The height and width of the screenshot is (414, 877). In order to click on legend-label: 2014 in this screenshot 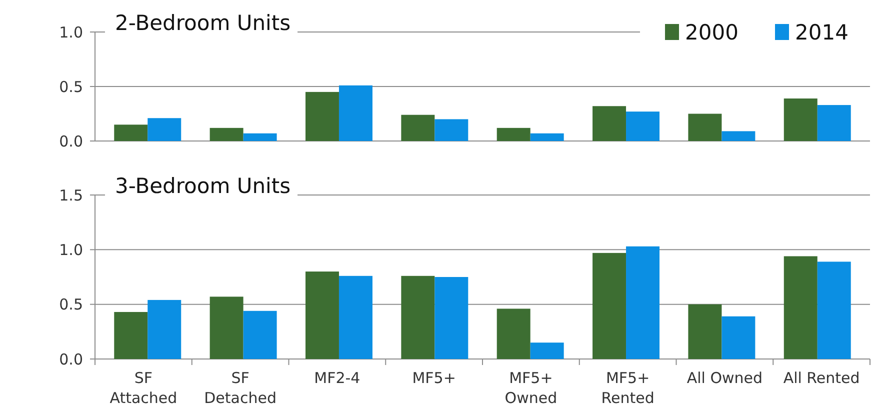, I will do `click(821, 32)`.